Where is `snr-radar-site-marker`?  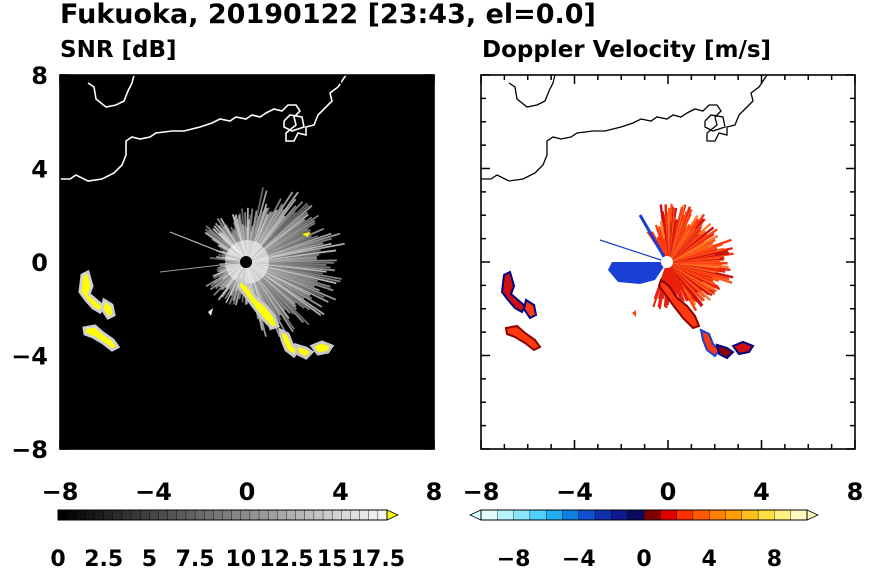 snr-radar-site-marker is located at coordinates (246, 262).